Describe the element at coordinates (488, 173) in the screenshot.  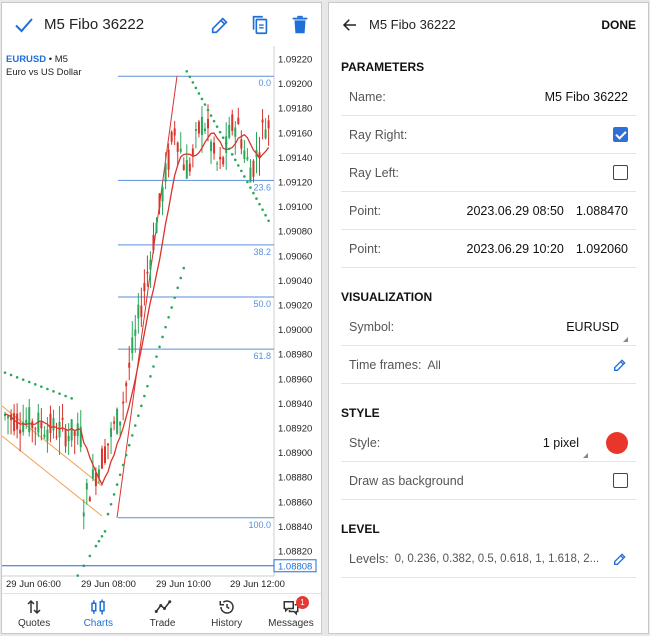
I see `ray-left-row: Ray Left:` at that location.